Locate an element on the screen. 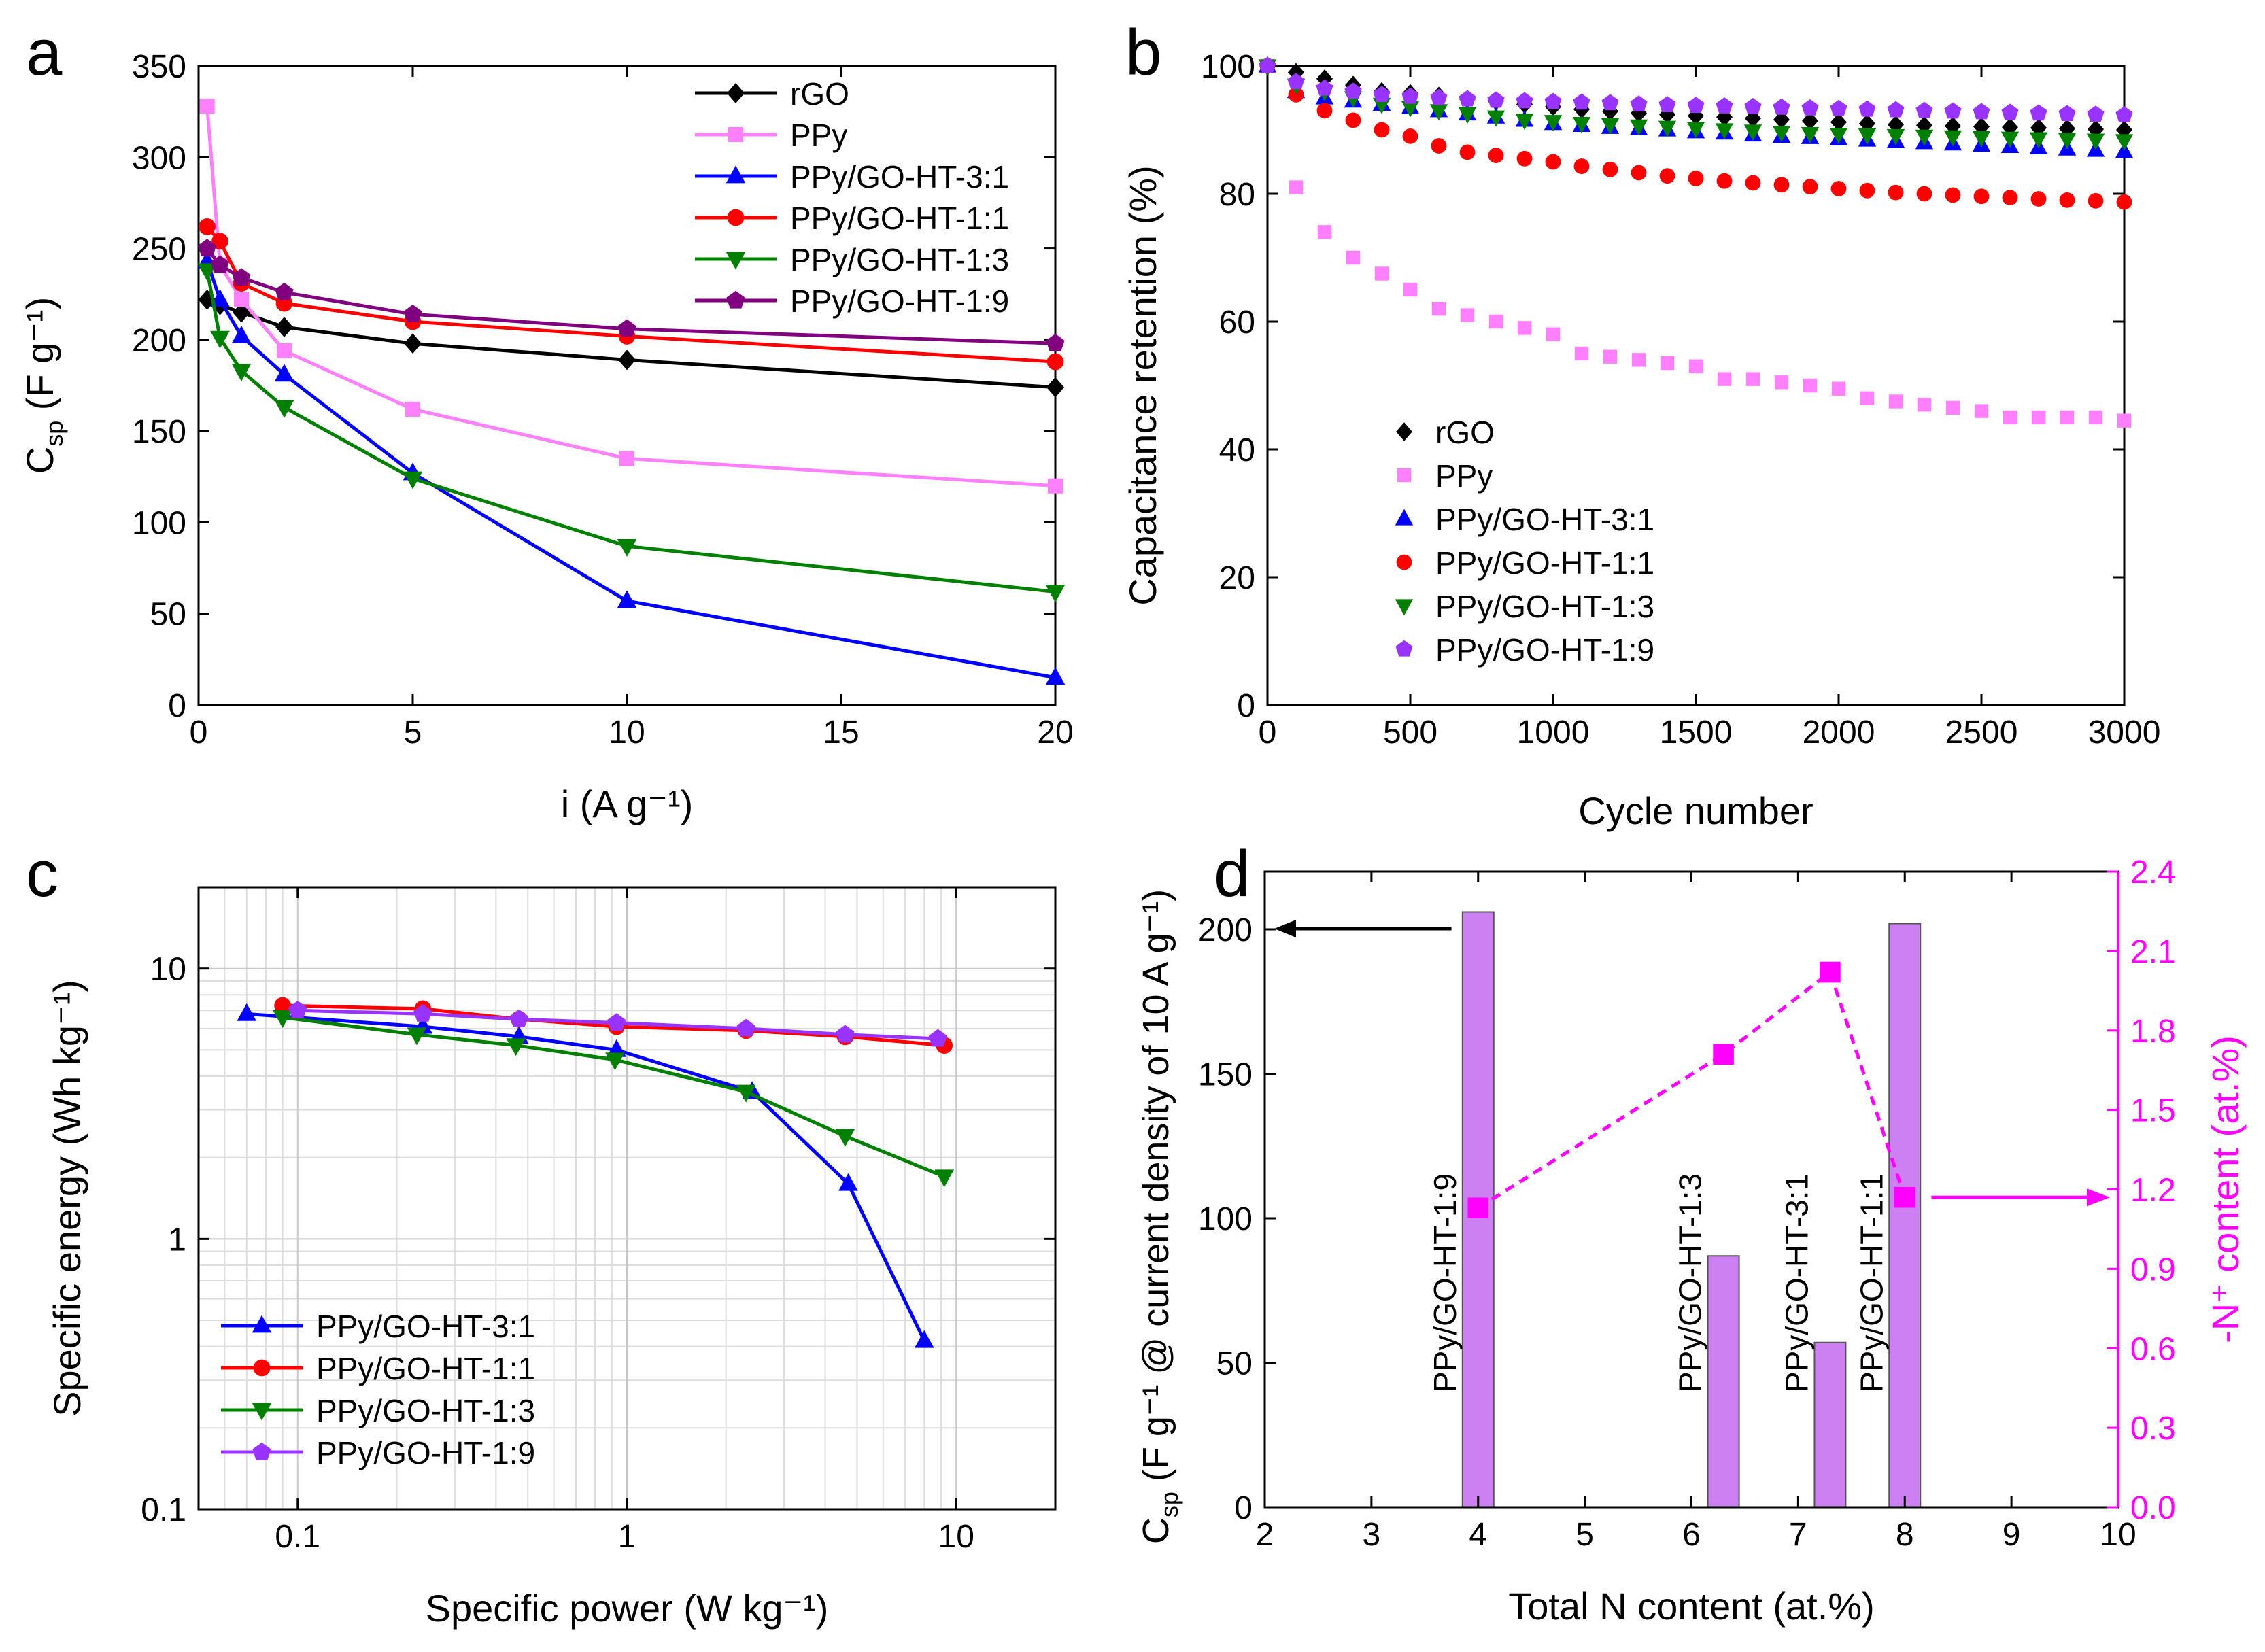 The image size is (2265, 1652). y-axis-title: Csp (F g⁻¹) is located at coordinates (43, 385).